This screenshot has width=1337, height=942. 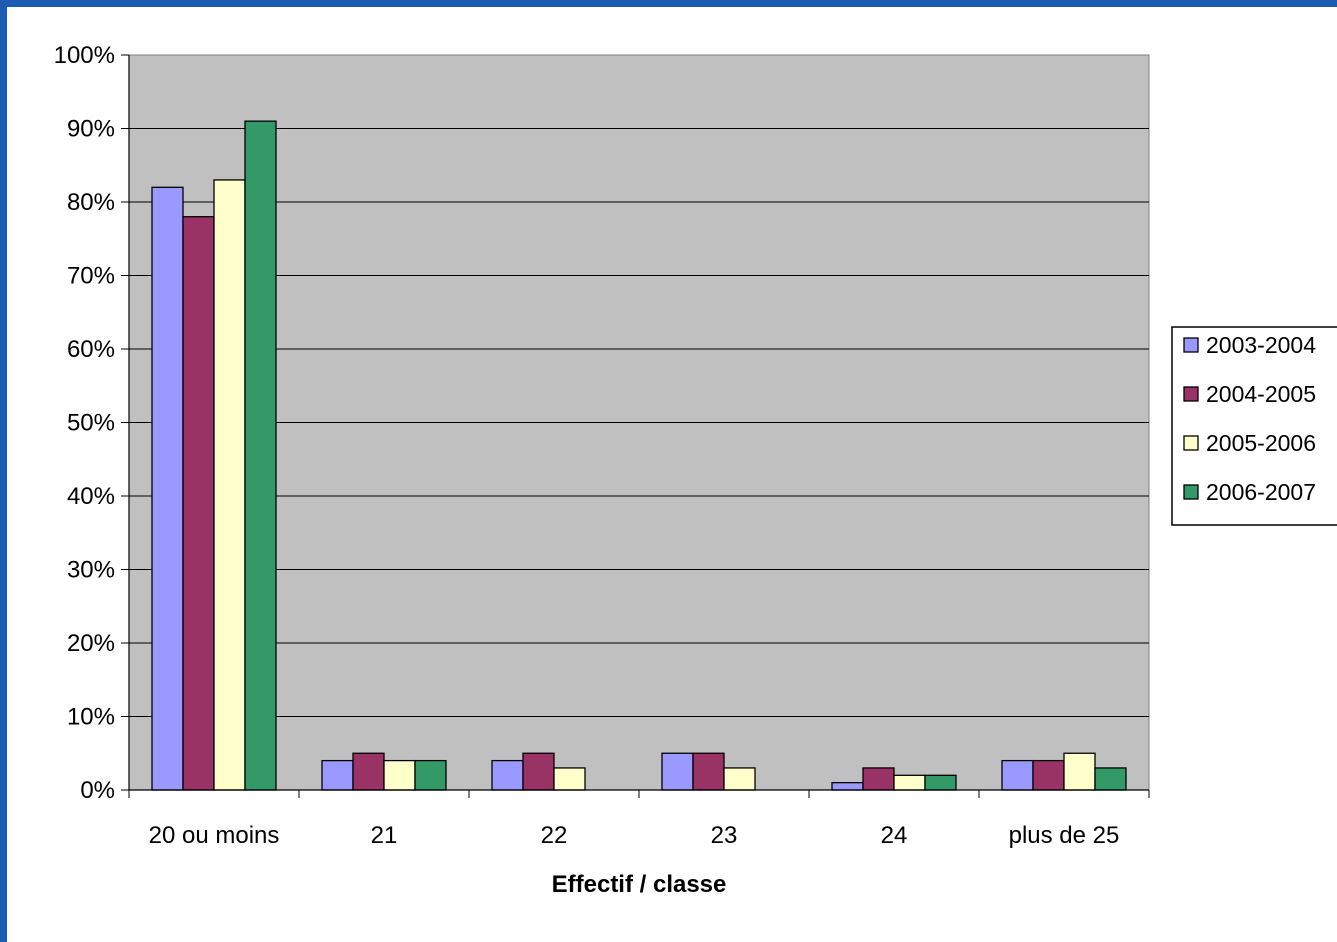 What do you see at coordinates (639, 884) in the screenshot?
I see `x-axis-title: Effectif / classe` at bounding box center [639, 884].